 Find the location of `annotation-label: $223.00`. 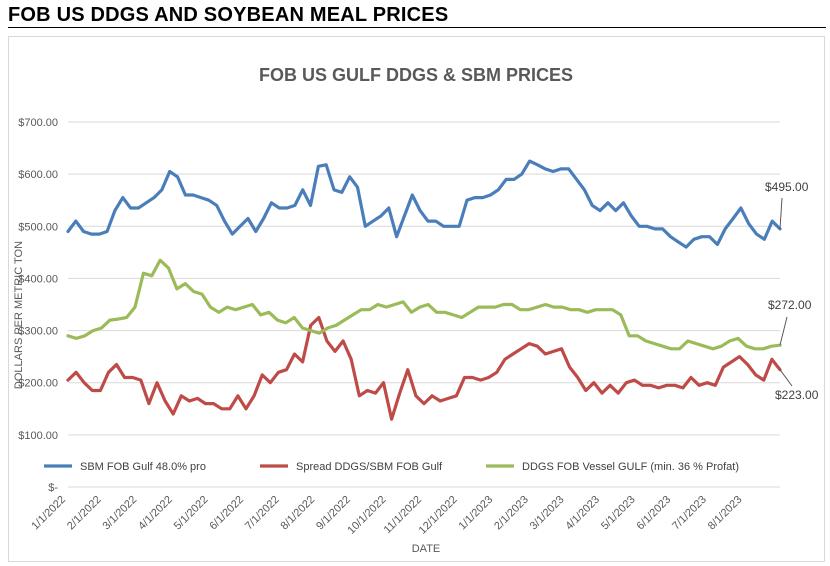

annotation-label: $223.00 is located at coordinates (797, 395).